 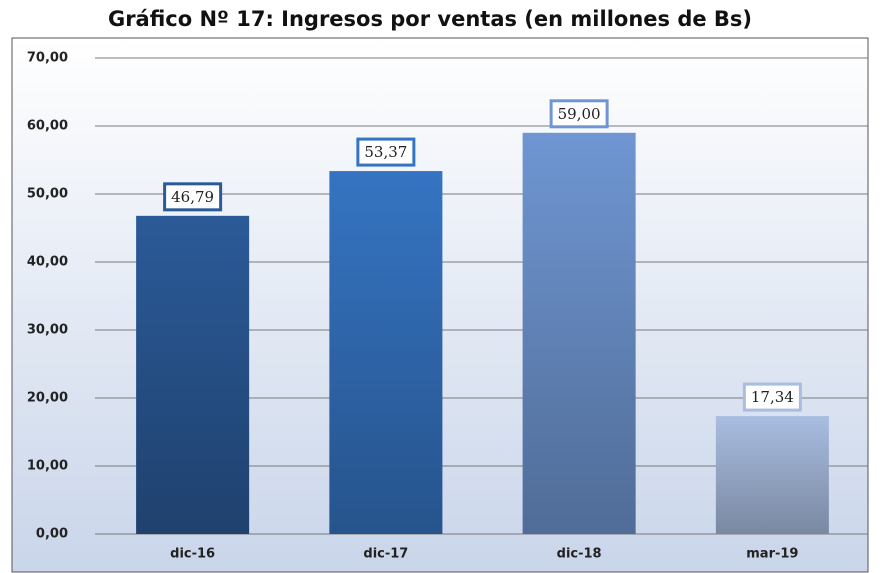 I want to click on x-tick-label: dic-17, so click(x=385, y=554).